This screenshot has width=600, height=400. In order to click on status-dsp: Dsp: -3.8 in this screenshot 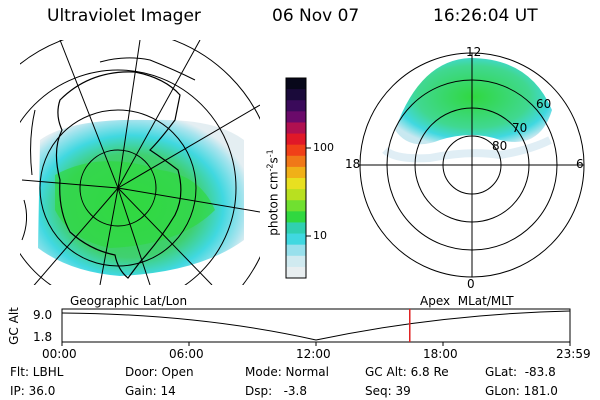, I will do `click(276, 391)`.